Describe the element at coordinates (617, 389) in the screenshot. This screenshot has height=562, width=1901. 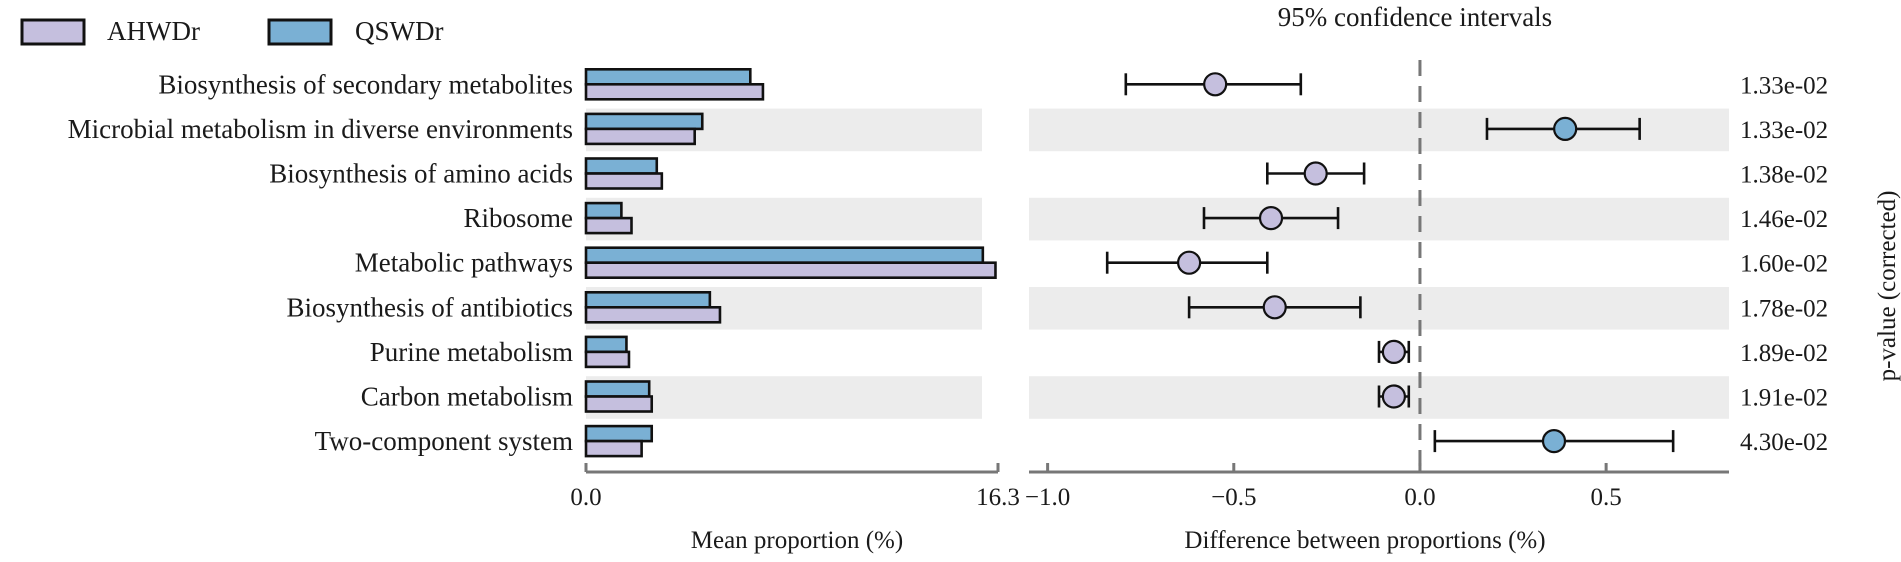
I see `bar-qswdr-carbon-metabolism` at that location.